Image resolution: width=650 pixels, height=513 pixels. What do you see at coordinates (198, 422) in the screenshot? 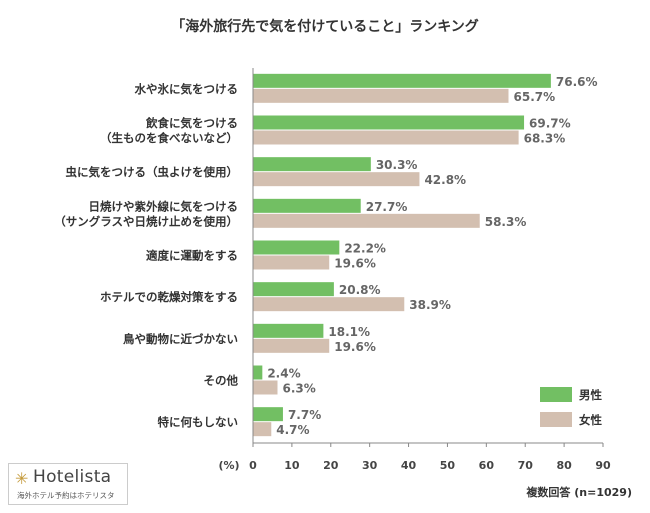
I see `category-label-8: 特に何もしない` at bounding box center [198, 422].